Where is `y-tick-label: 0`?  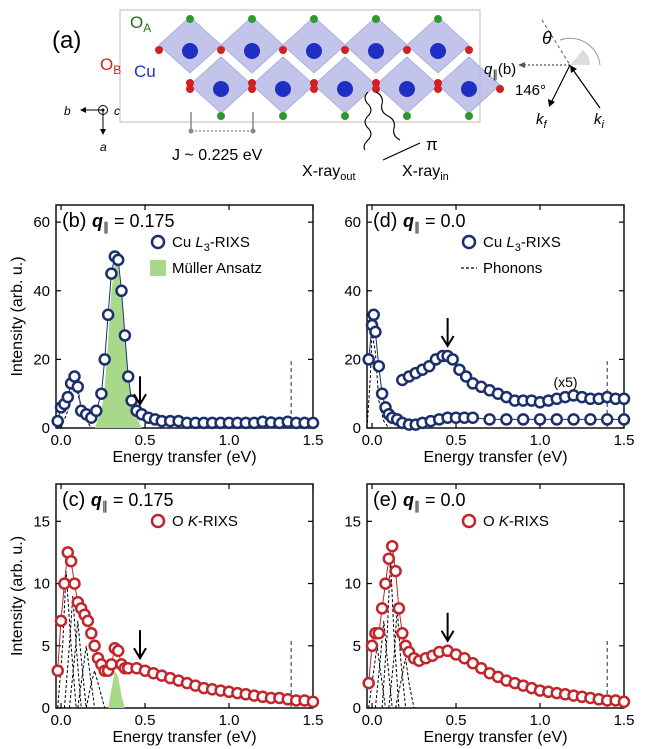 y-tick-label: 0 is located at coordinates (357, 708).